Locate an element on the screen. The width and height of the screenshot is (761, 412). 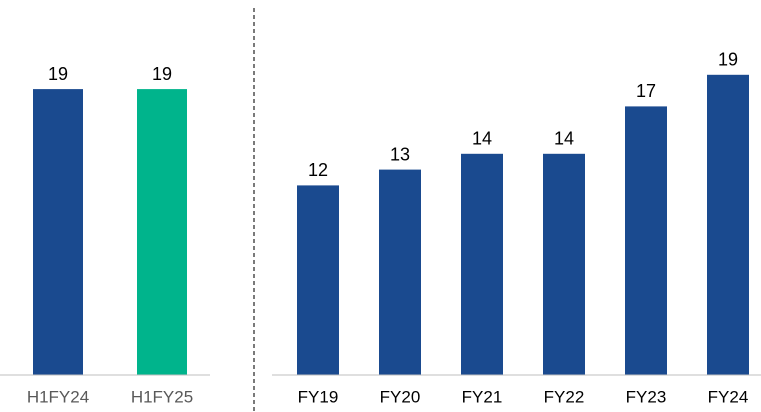
value-label: 12 is located at coordinates (318, 170).